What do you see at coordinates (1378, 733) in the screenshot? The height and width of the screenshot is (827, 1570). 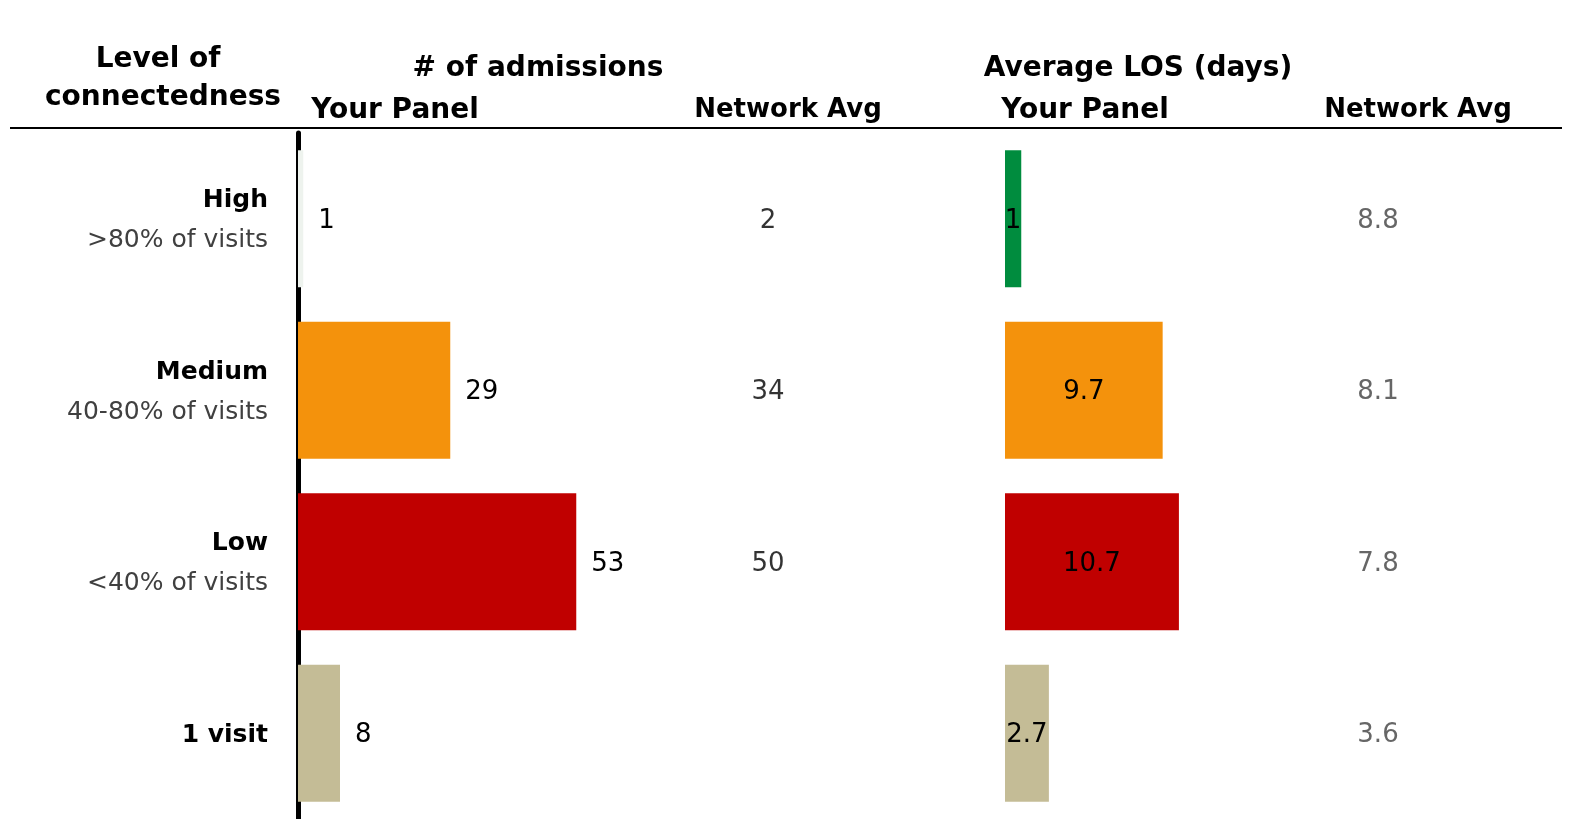 I see `data-label: 3.6` at bounding box center [1378, 733].